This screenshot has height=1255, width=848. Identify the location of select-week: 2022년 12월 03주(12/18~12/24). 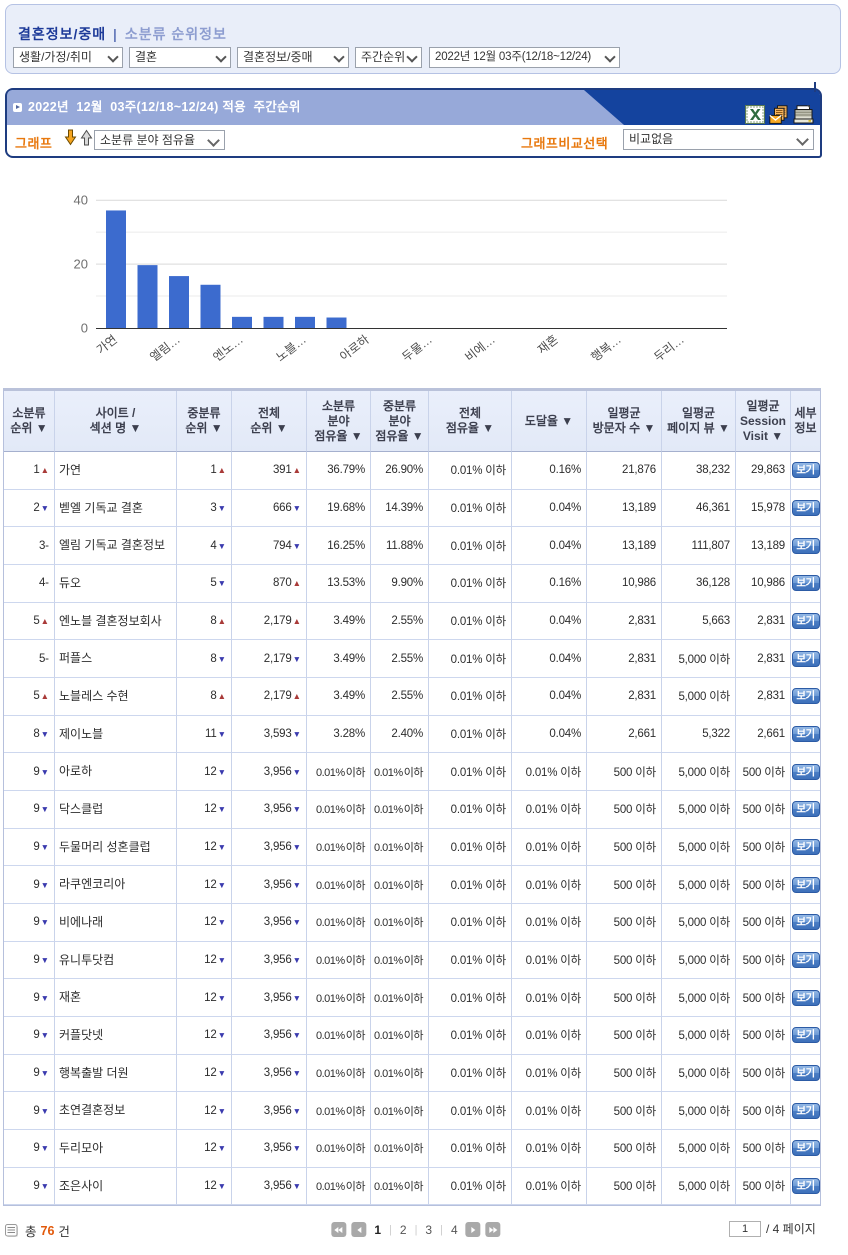
(524, 57).